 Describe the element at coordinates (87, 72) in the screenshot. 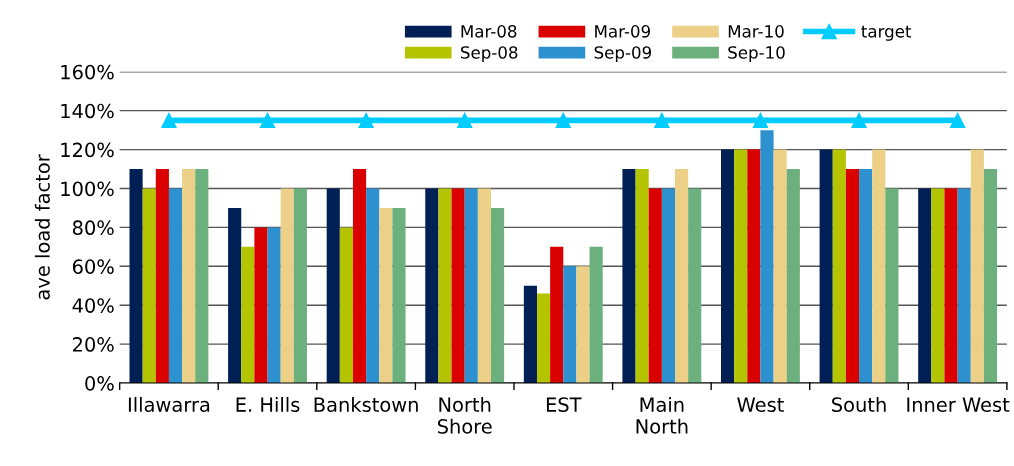

I see `y-tick-label: 160%` at that location.